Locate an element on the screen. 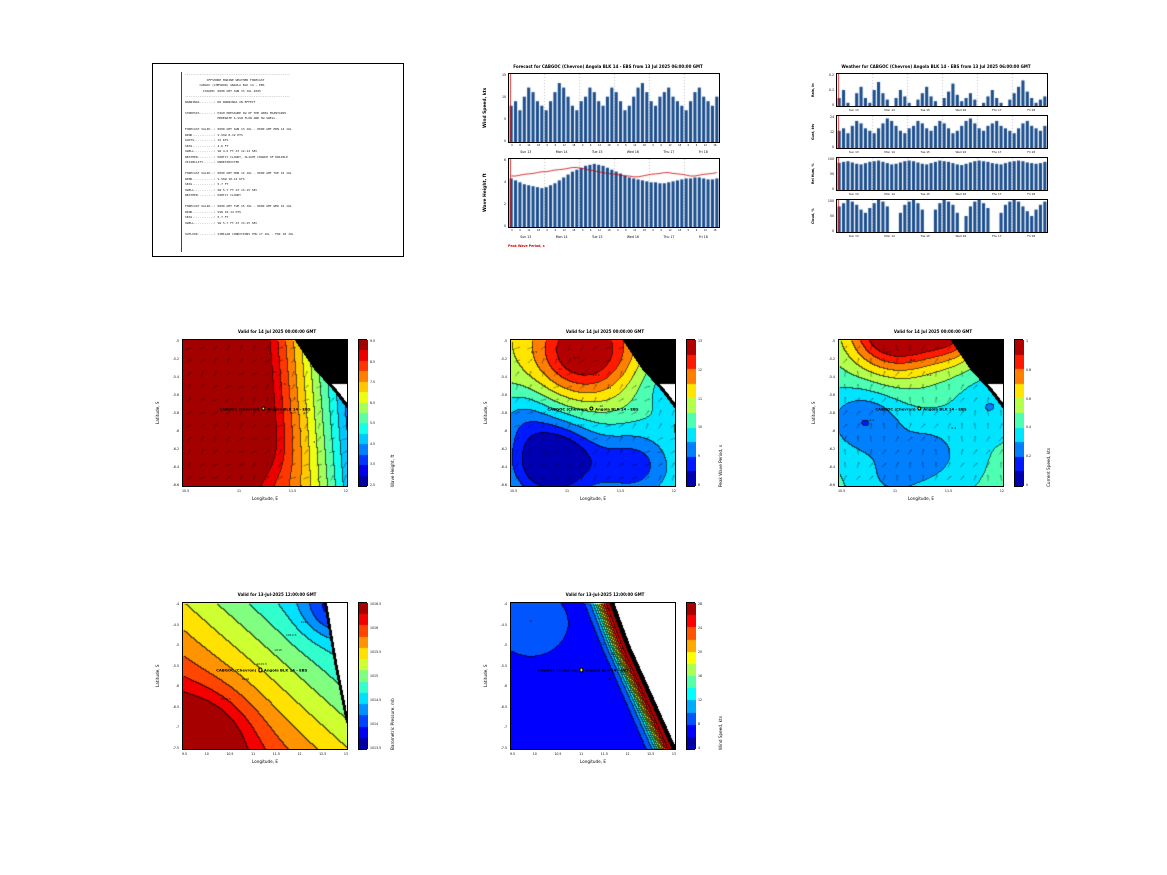  colorbar-tick-label: 1015.5 is located at coordinates (376, 652).